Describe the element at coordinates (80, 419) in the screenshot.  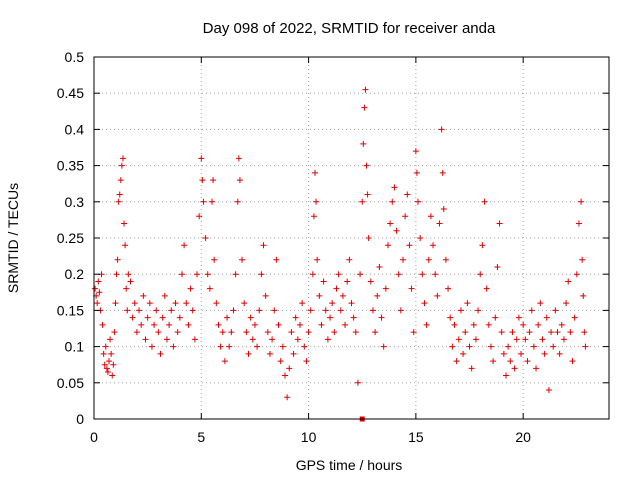
I see `y-tick-label: 0` at that location.